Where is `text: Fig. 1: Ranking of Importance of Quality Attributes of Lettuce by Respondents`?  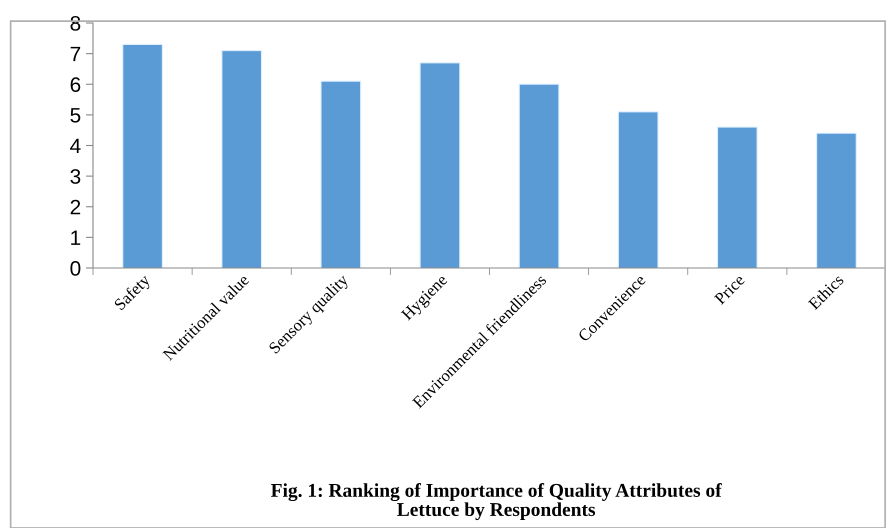 text: Fig. 1: Ranking of Importance of Quality Attributes of Lettuce by Respondents is located at coordinates (496, 501).